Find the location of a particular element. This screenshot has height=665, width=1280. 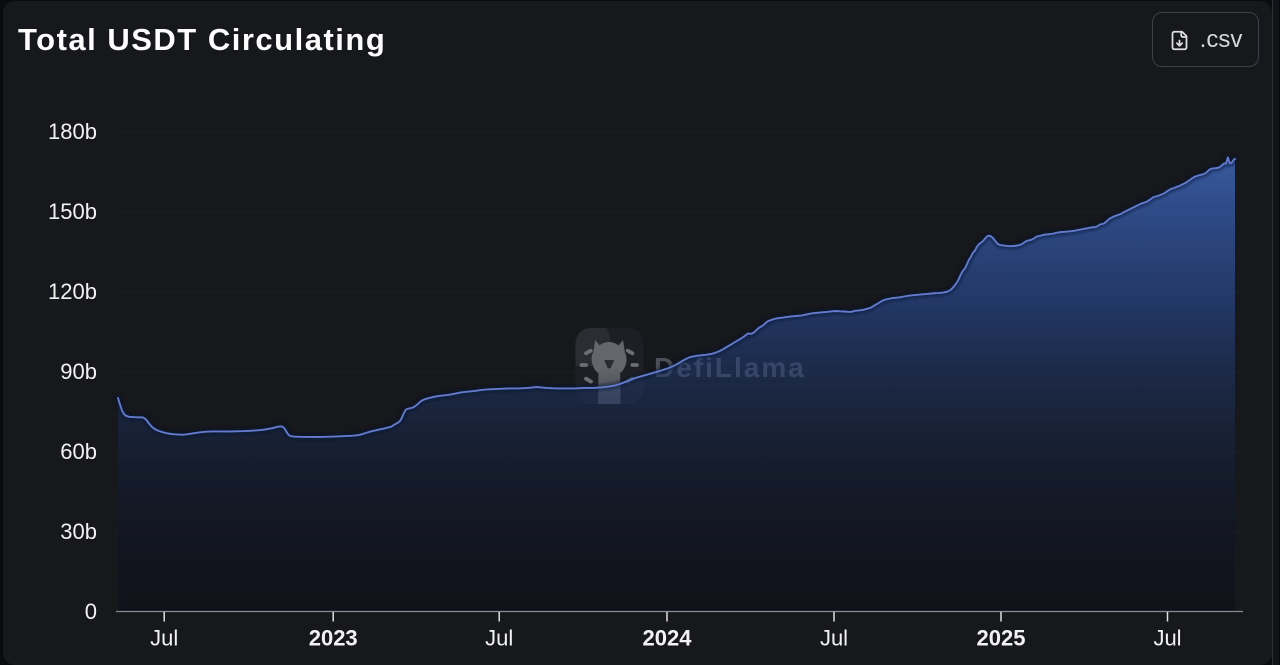

svg-text: 120b is located at coordinates (72, 291).